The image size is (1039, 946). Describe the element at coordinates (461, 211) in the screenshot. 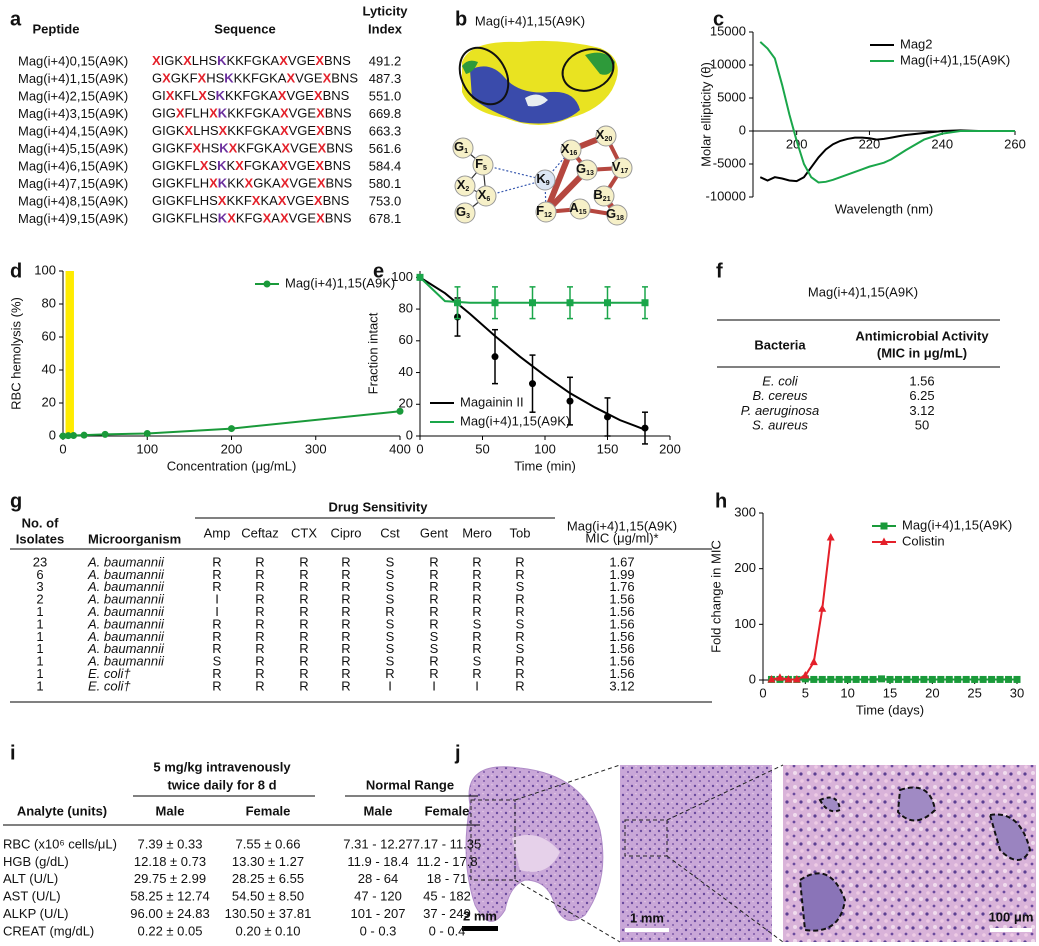

I see `residue-letter: G` at that location.